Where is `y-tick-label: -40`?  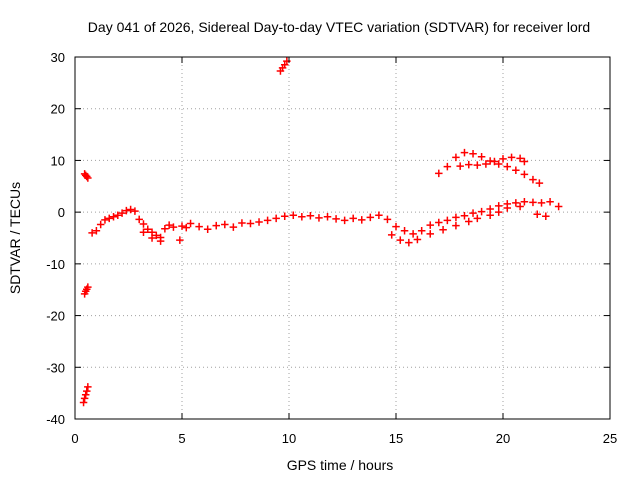 y-tick-label: -40 is located at coordinates (55, 419).